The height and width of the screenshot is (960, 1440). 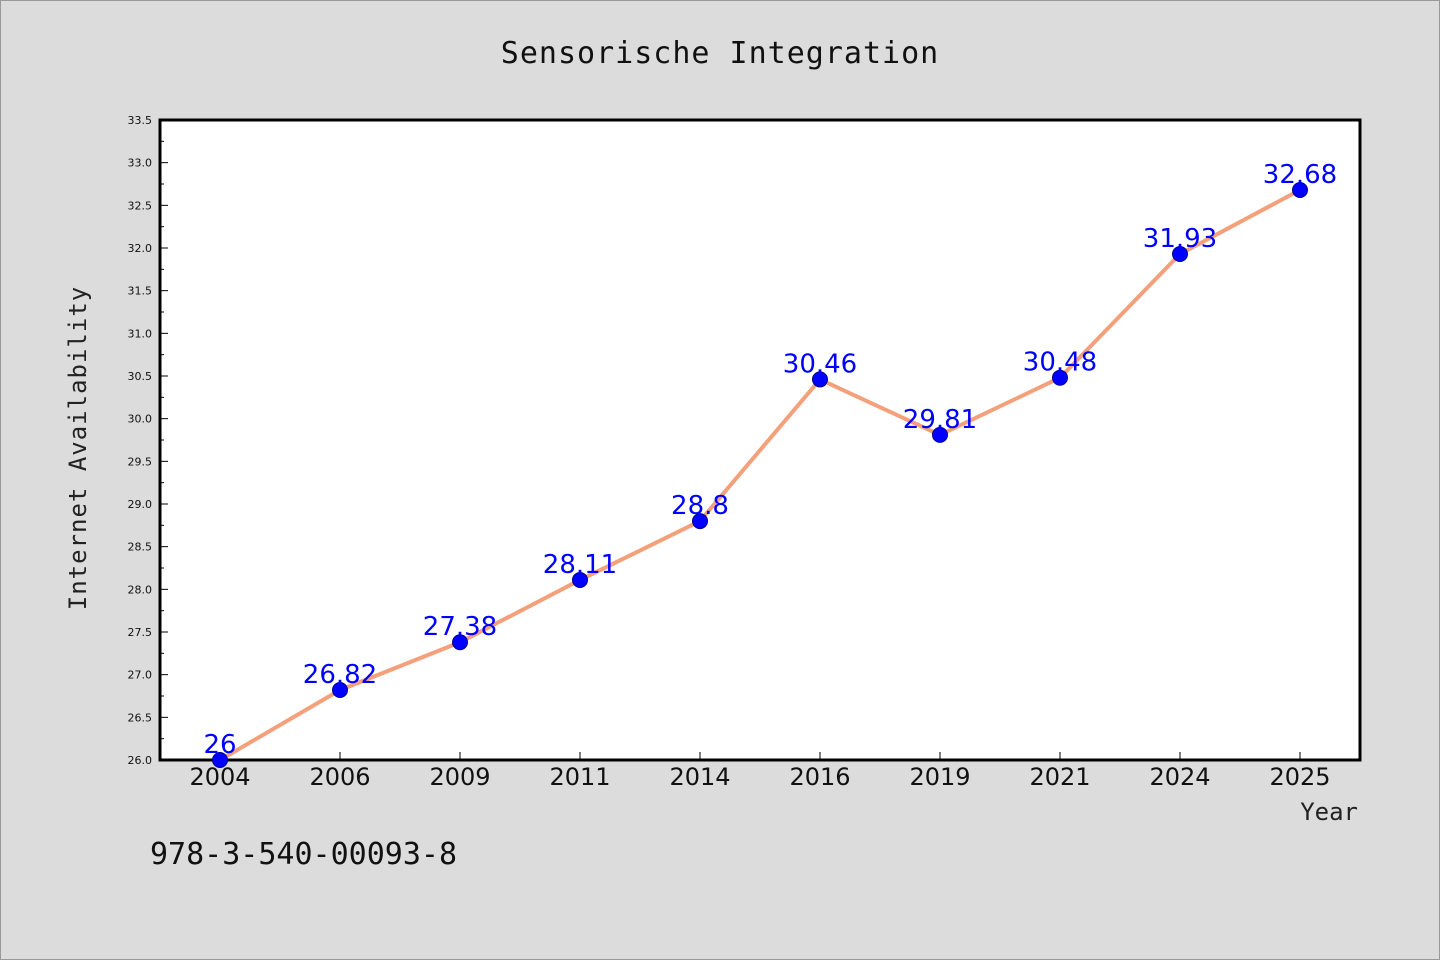 What do you see at coordinates (940, 420) in the screenshot?
I see `data-label: 29.81` at bounding box center [940, 420].